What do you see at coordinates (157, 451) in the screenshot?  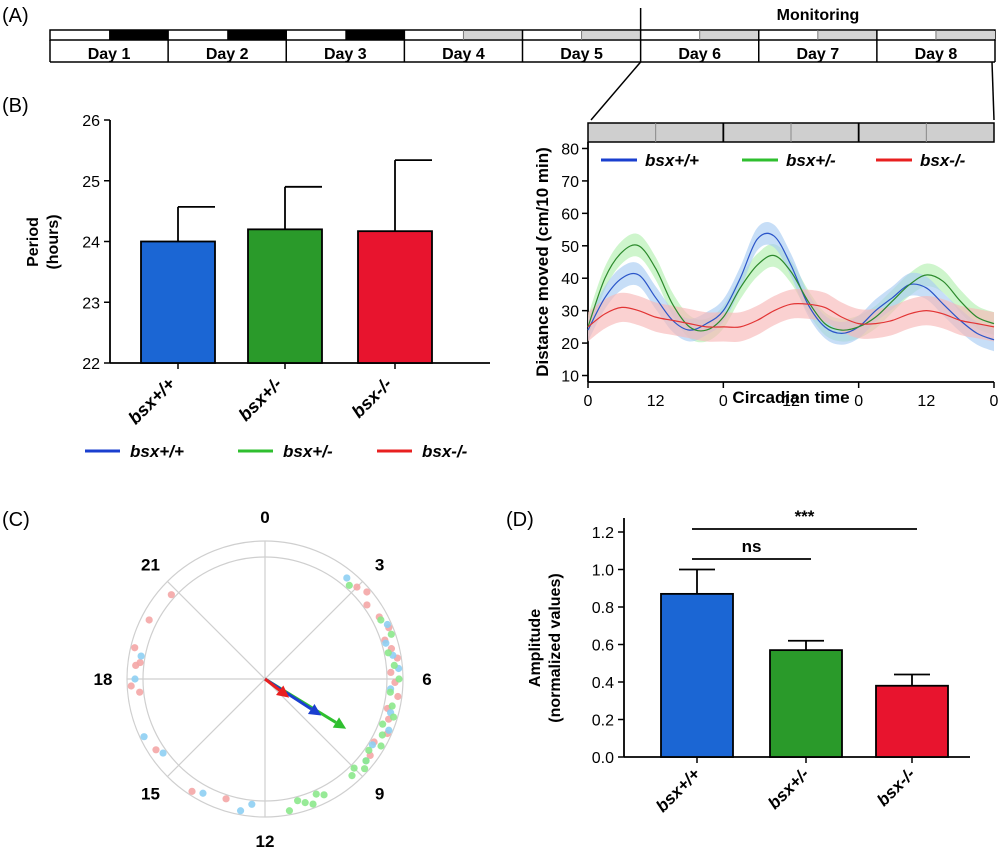 I see `legend-label: bsx+/+` at bounding box center [157, 451].